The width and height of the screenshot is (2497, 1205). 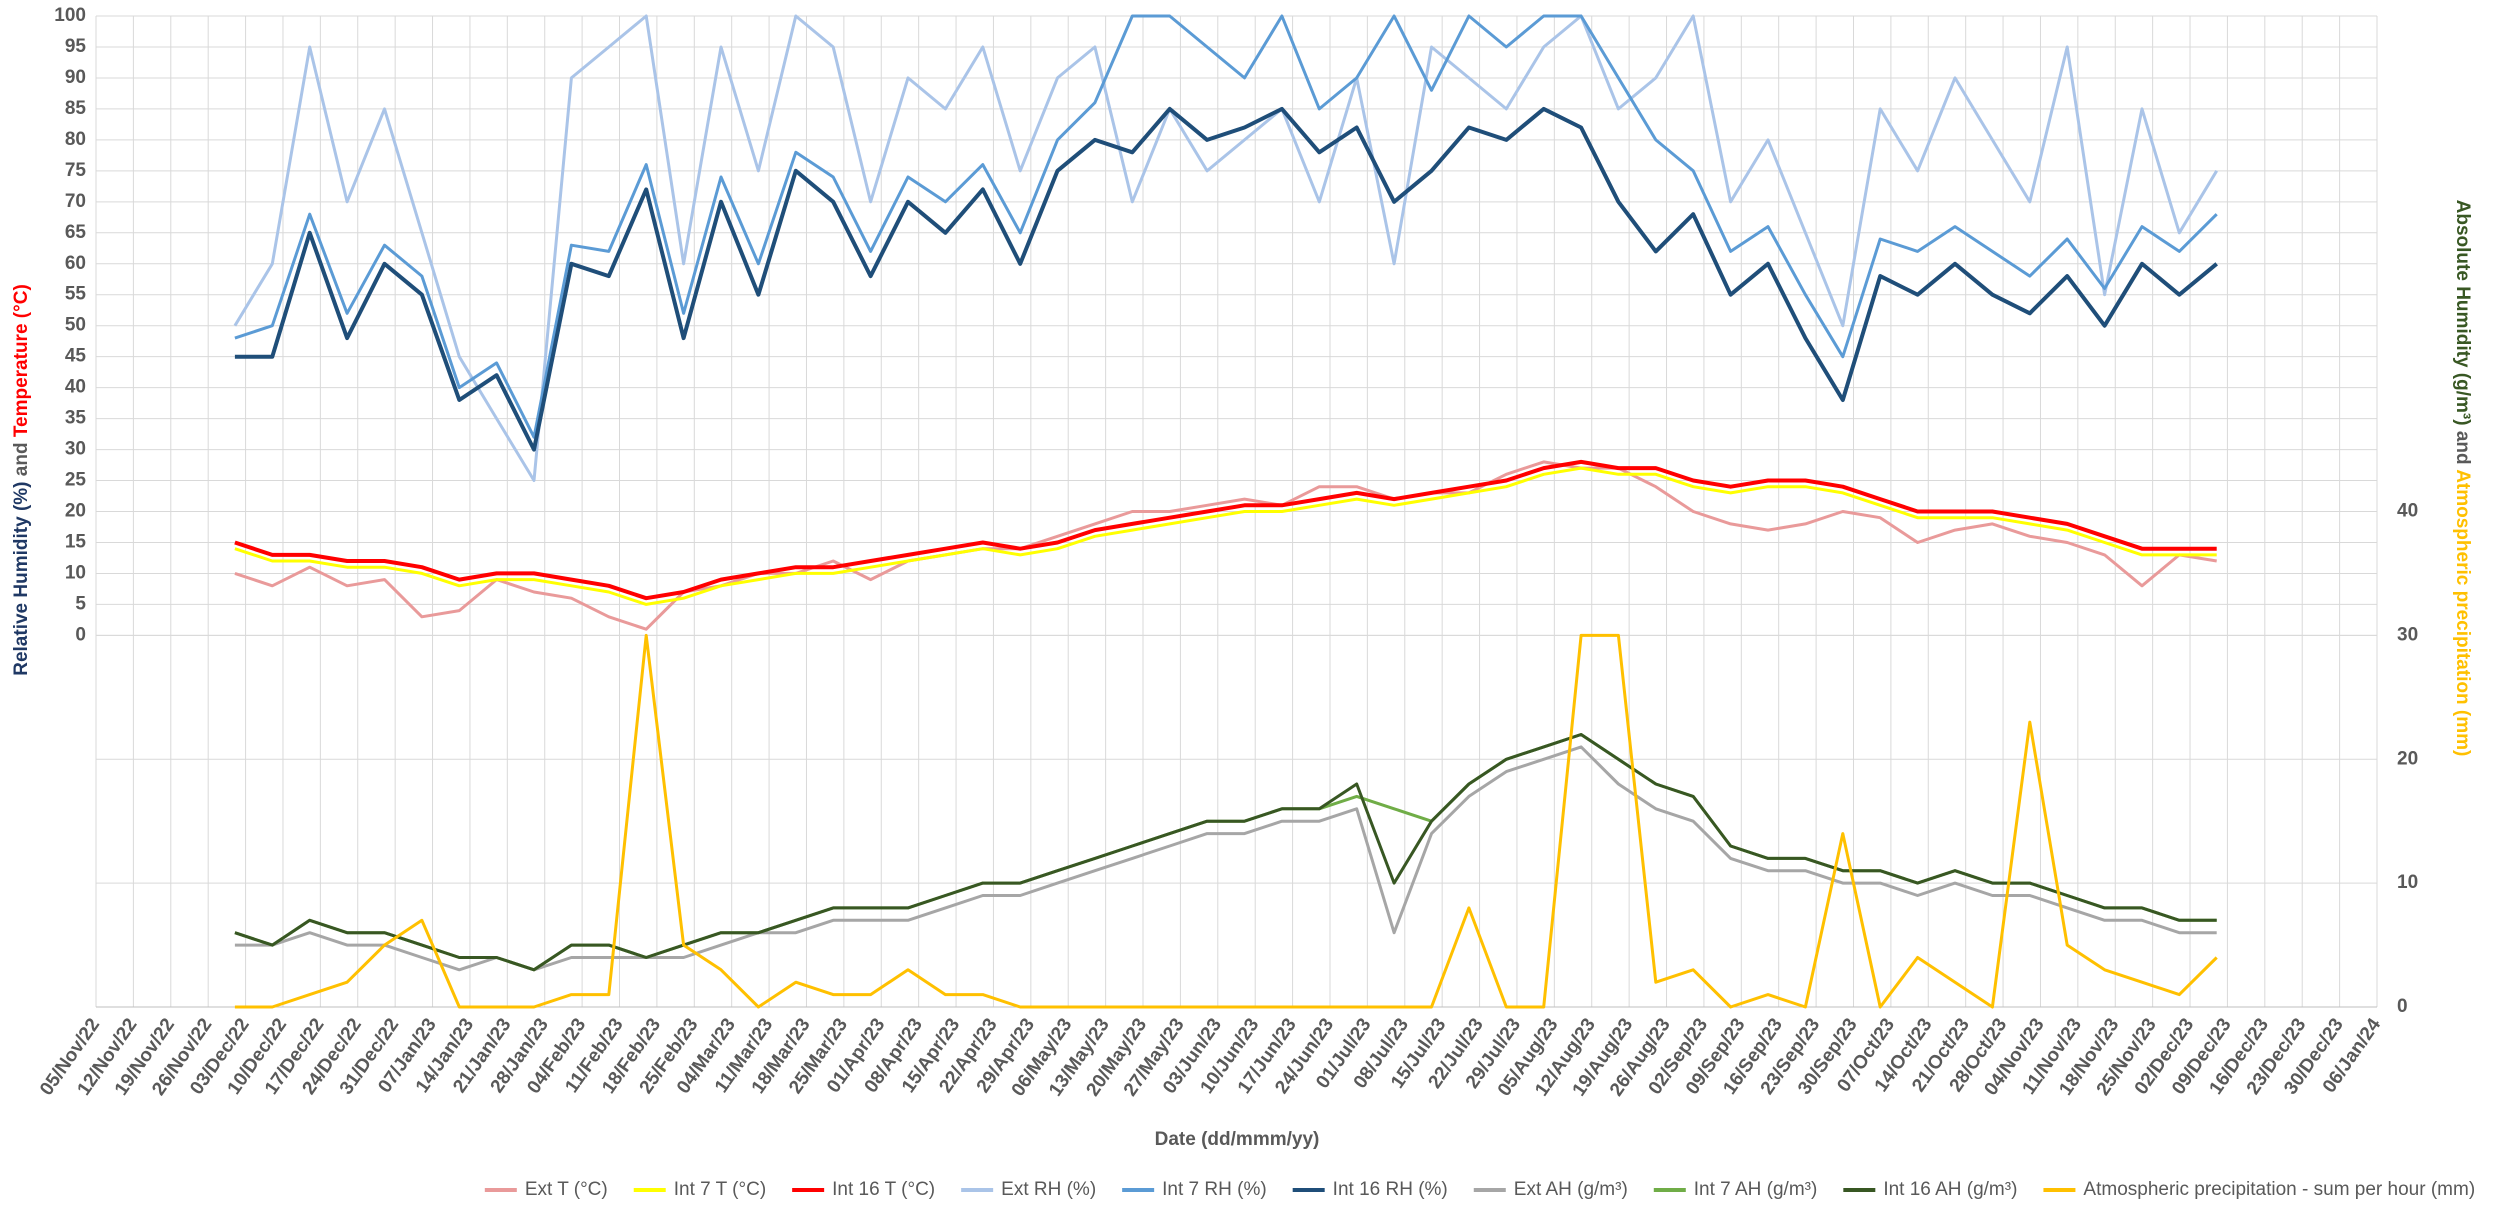 I want to click on y-tick-label: 35, so click(x=76, y=418).